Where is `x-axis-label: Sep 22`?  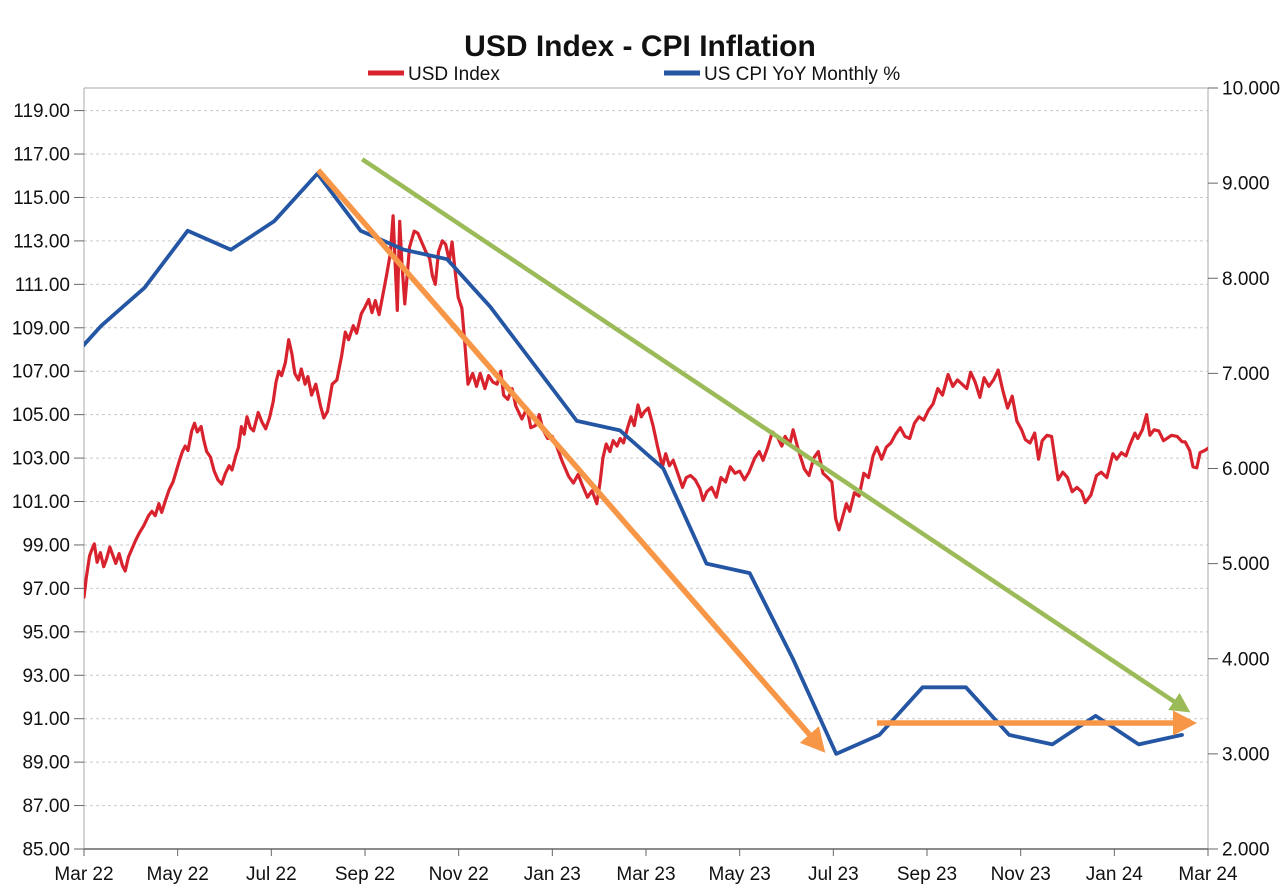
x-axis-label: Sep 22 is located at coordinates (365, 874).